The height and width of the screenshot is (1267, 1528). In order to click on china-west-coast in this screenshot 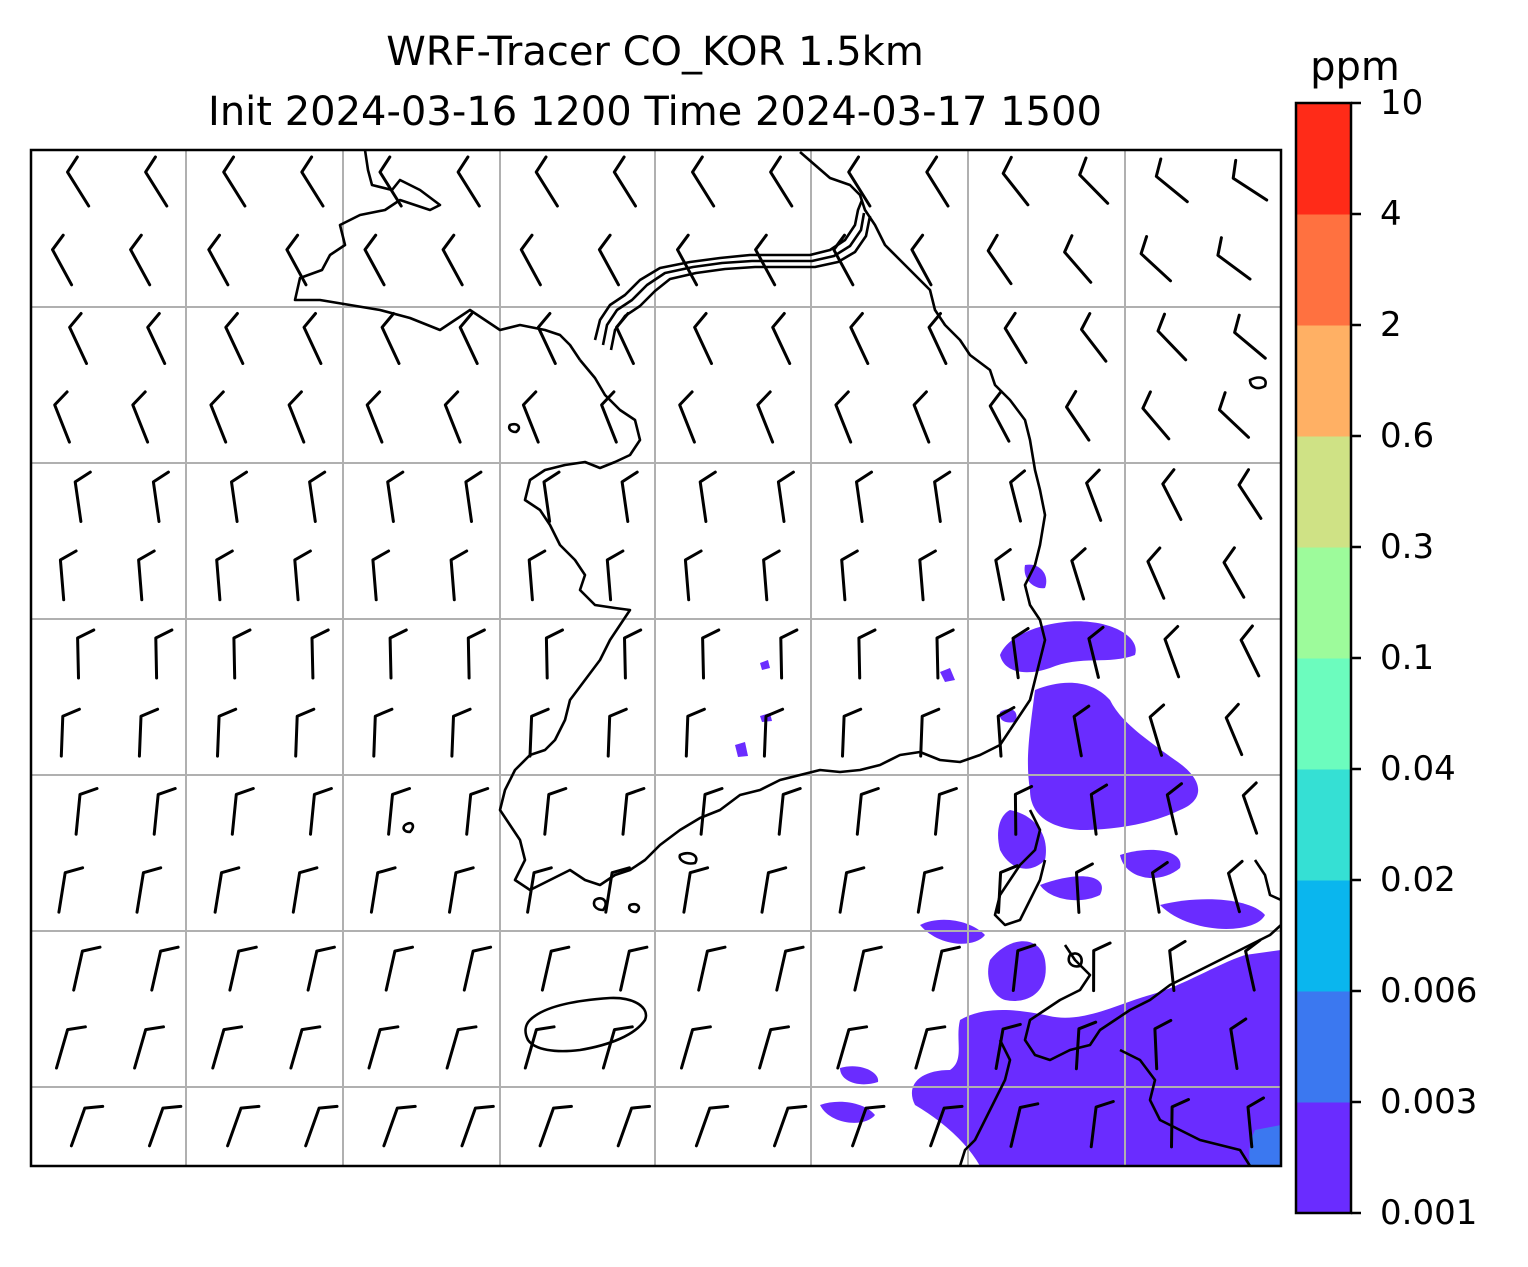, I will do `click(437, 255)`.